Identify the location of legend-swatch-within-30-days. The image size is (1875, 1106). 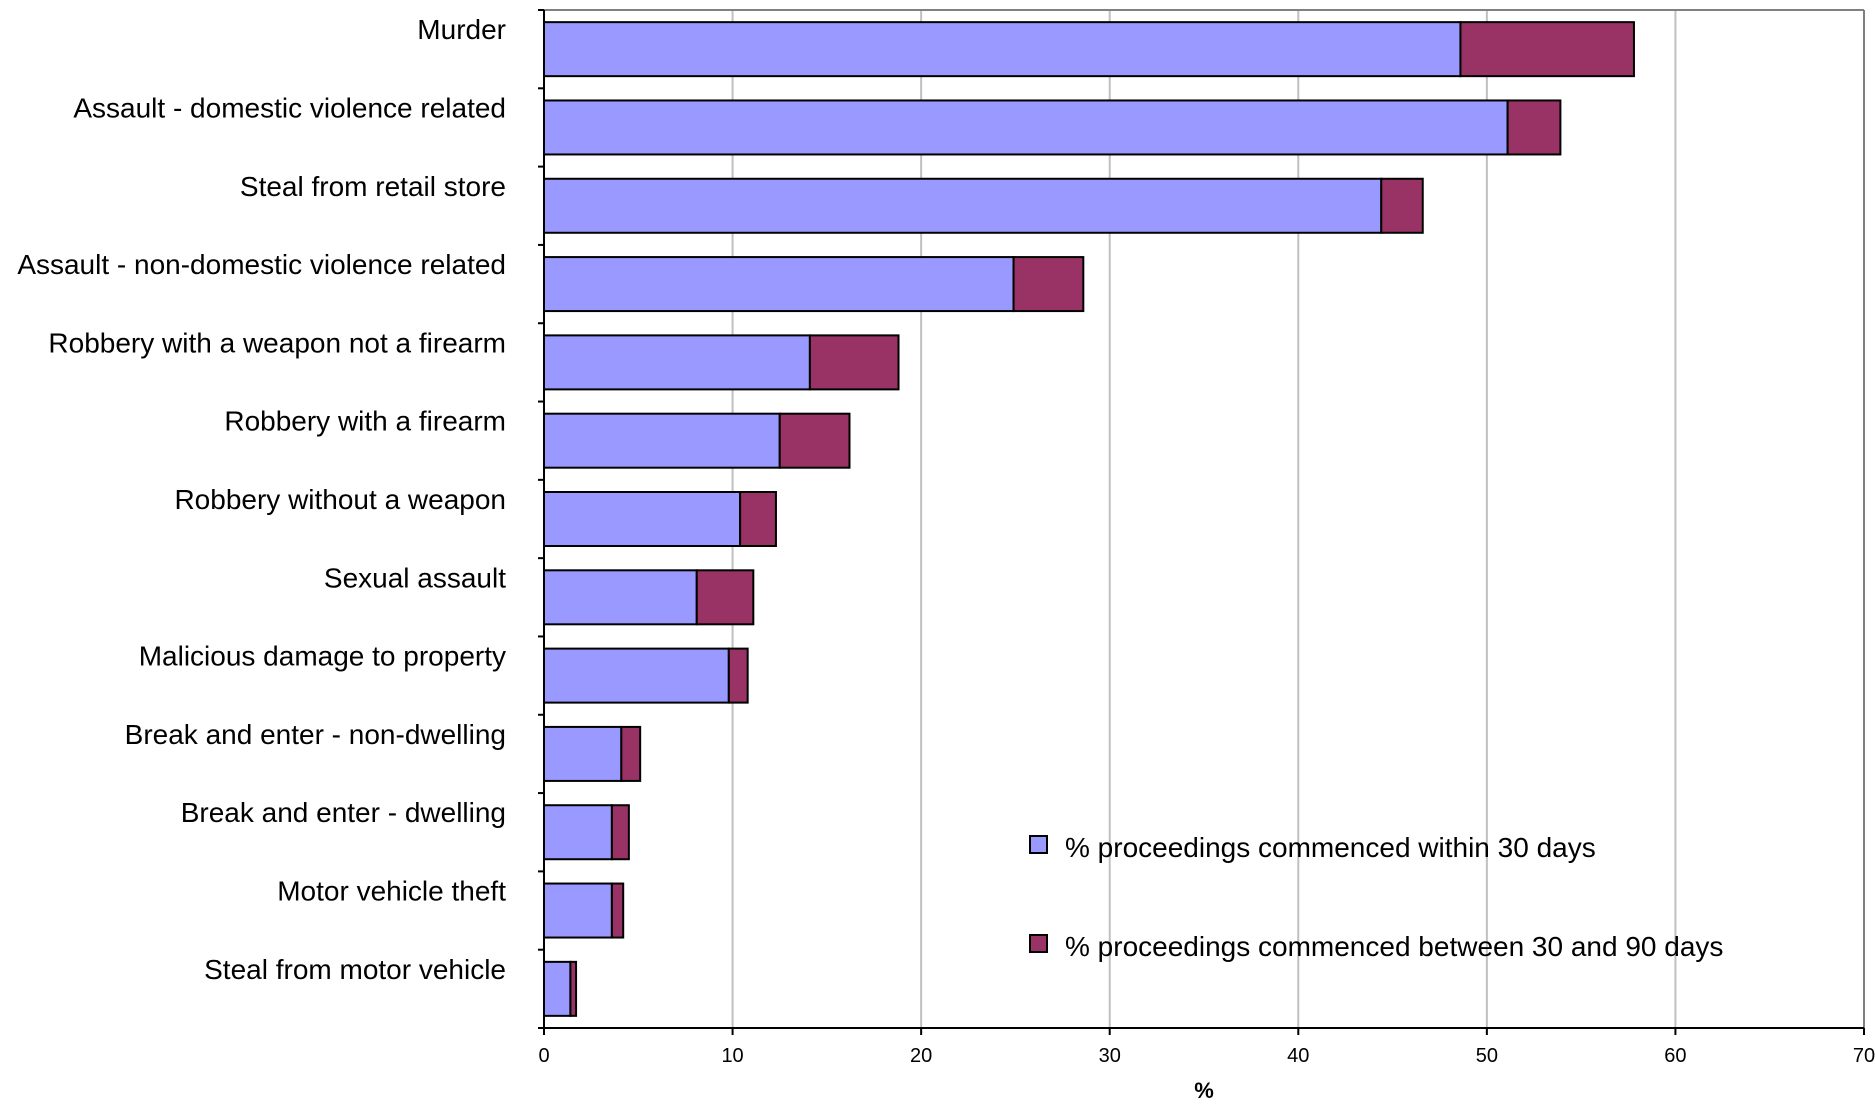
(1038, 844).